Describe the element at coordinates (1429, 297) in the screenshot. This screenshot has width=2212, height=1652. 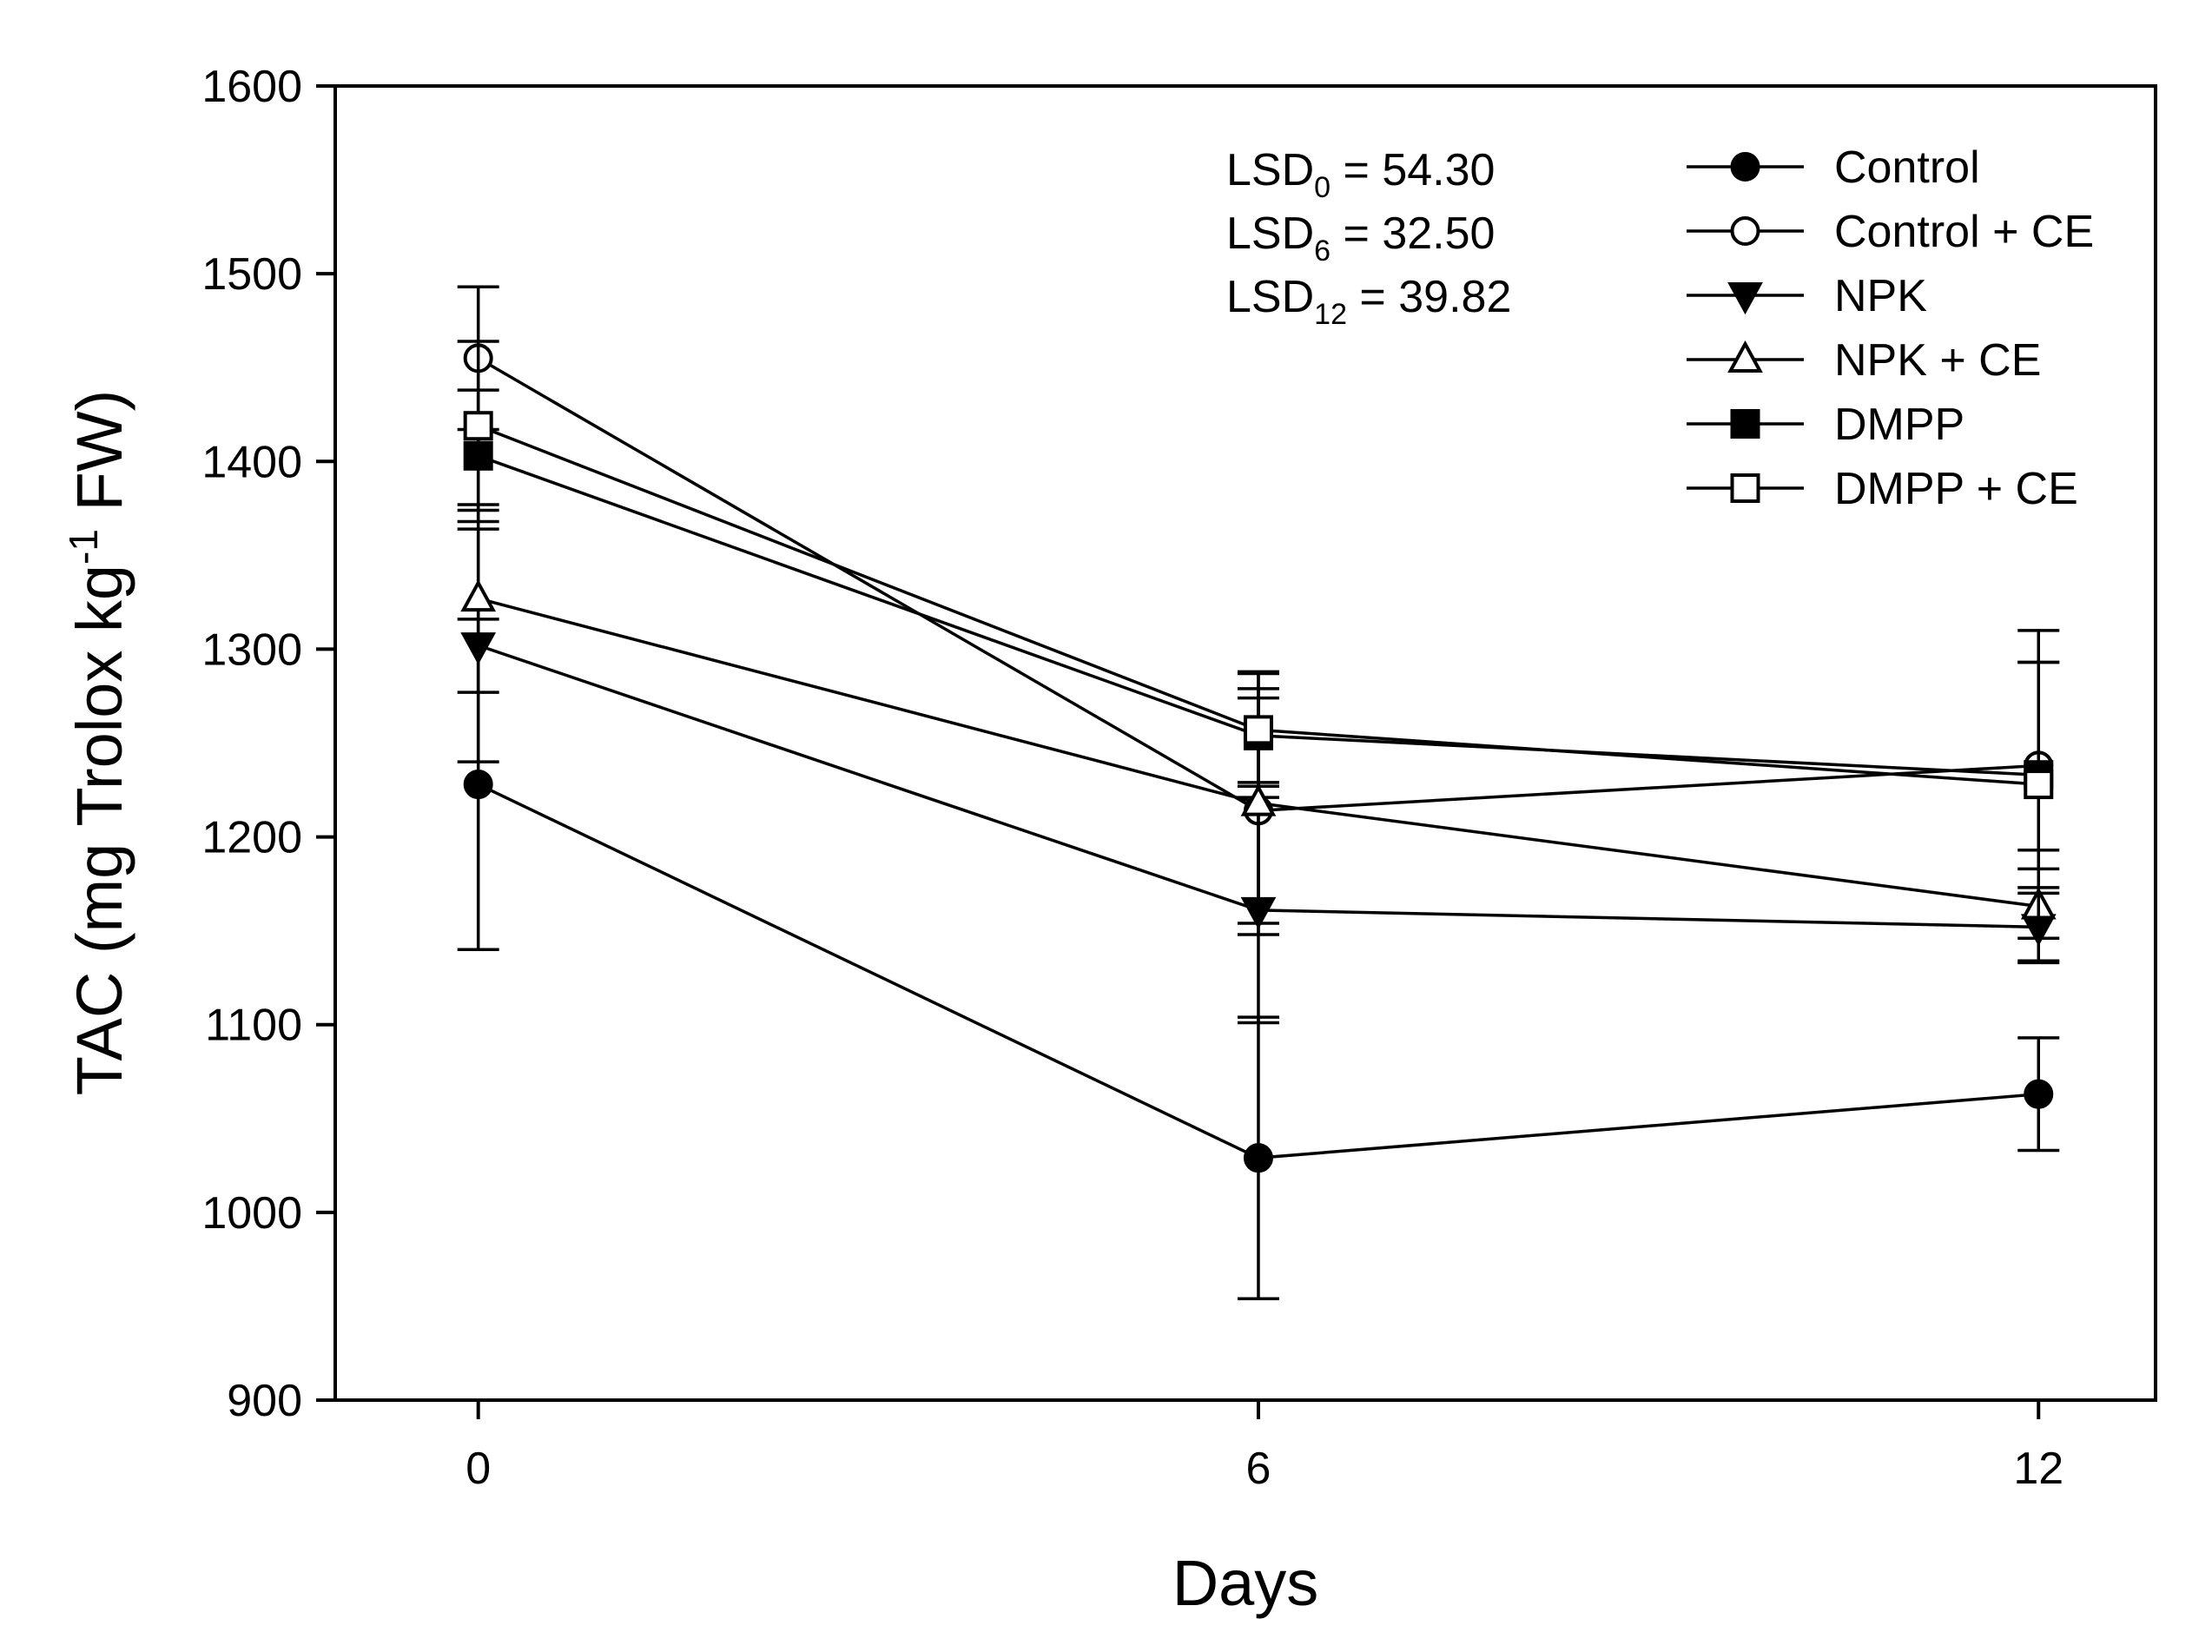
I see `lsd-annotation-2-value: = 39.82` at that location.